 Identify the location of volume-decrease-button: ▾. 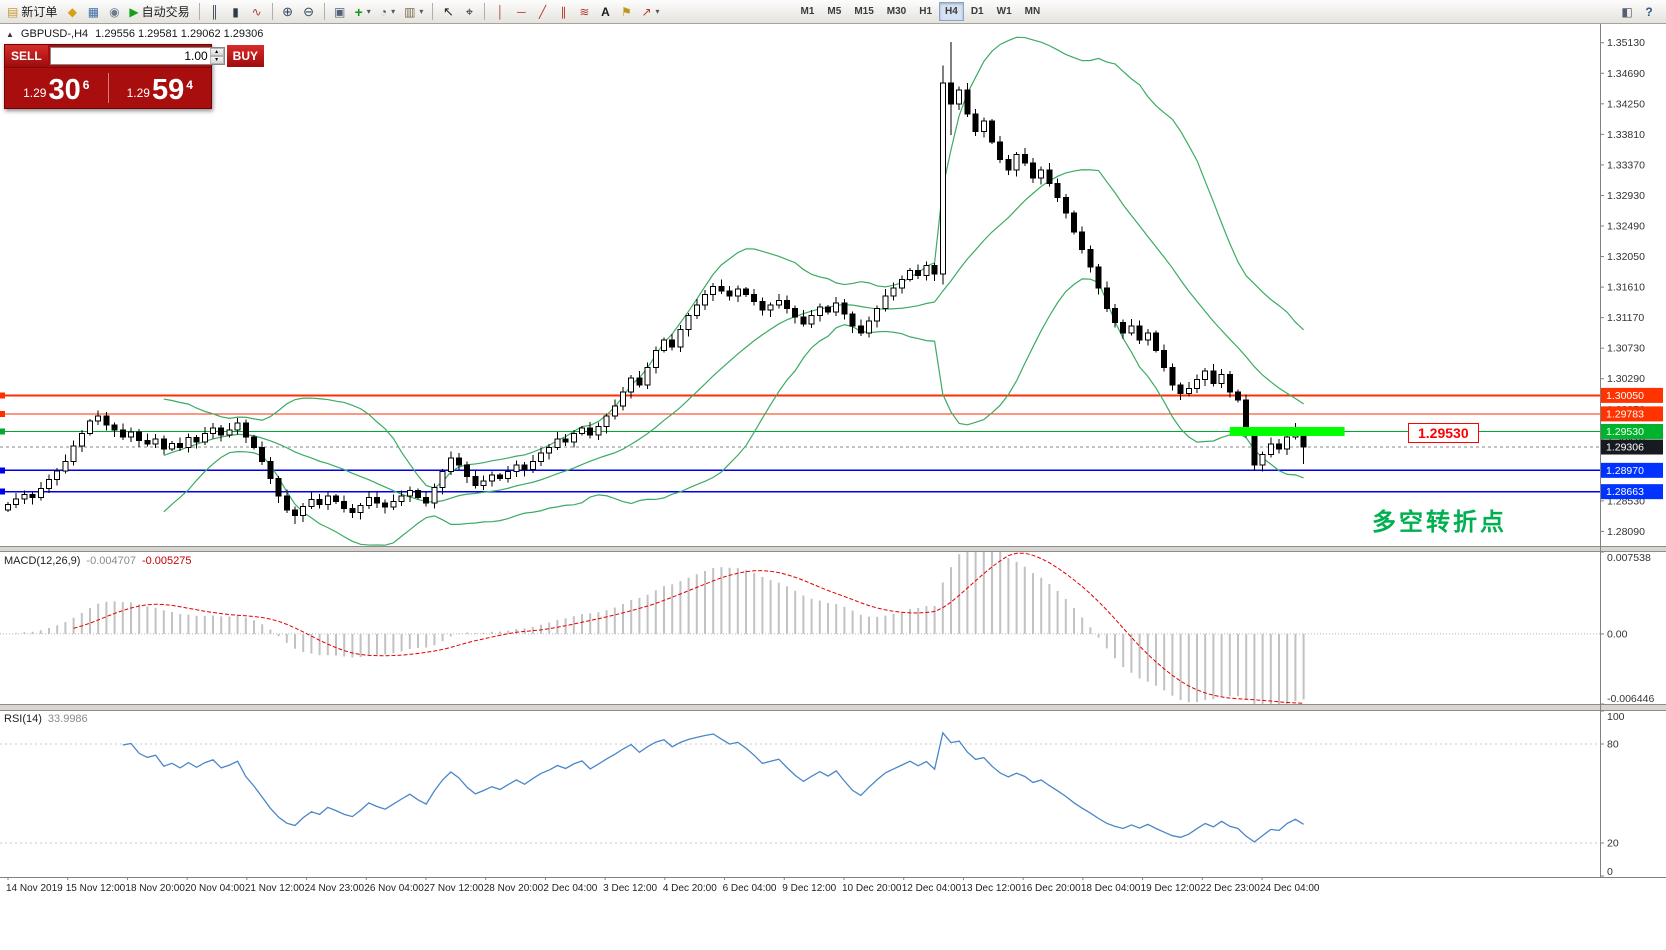
(216, 60).